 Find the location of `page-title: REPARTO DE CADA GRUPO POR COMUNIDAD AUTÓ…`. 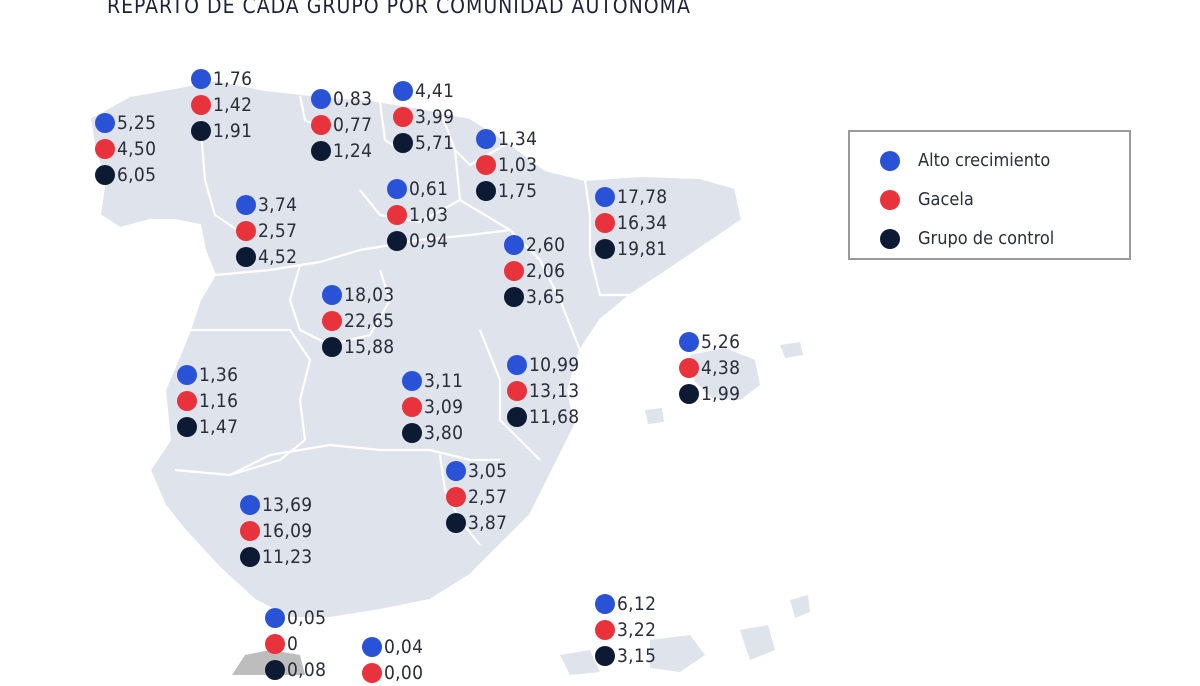

page-title: REPARTO DE CADA GRUPO POR COMUNIDAD AUTÓ… is located at coordinates (399, 9).